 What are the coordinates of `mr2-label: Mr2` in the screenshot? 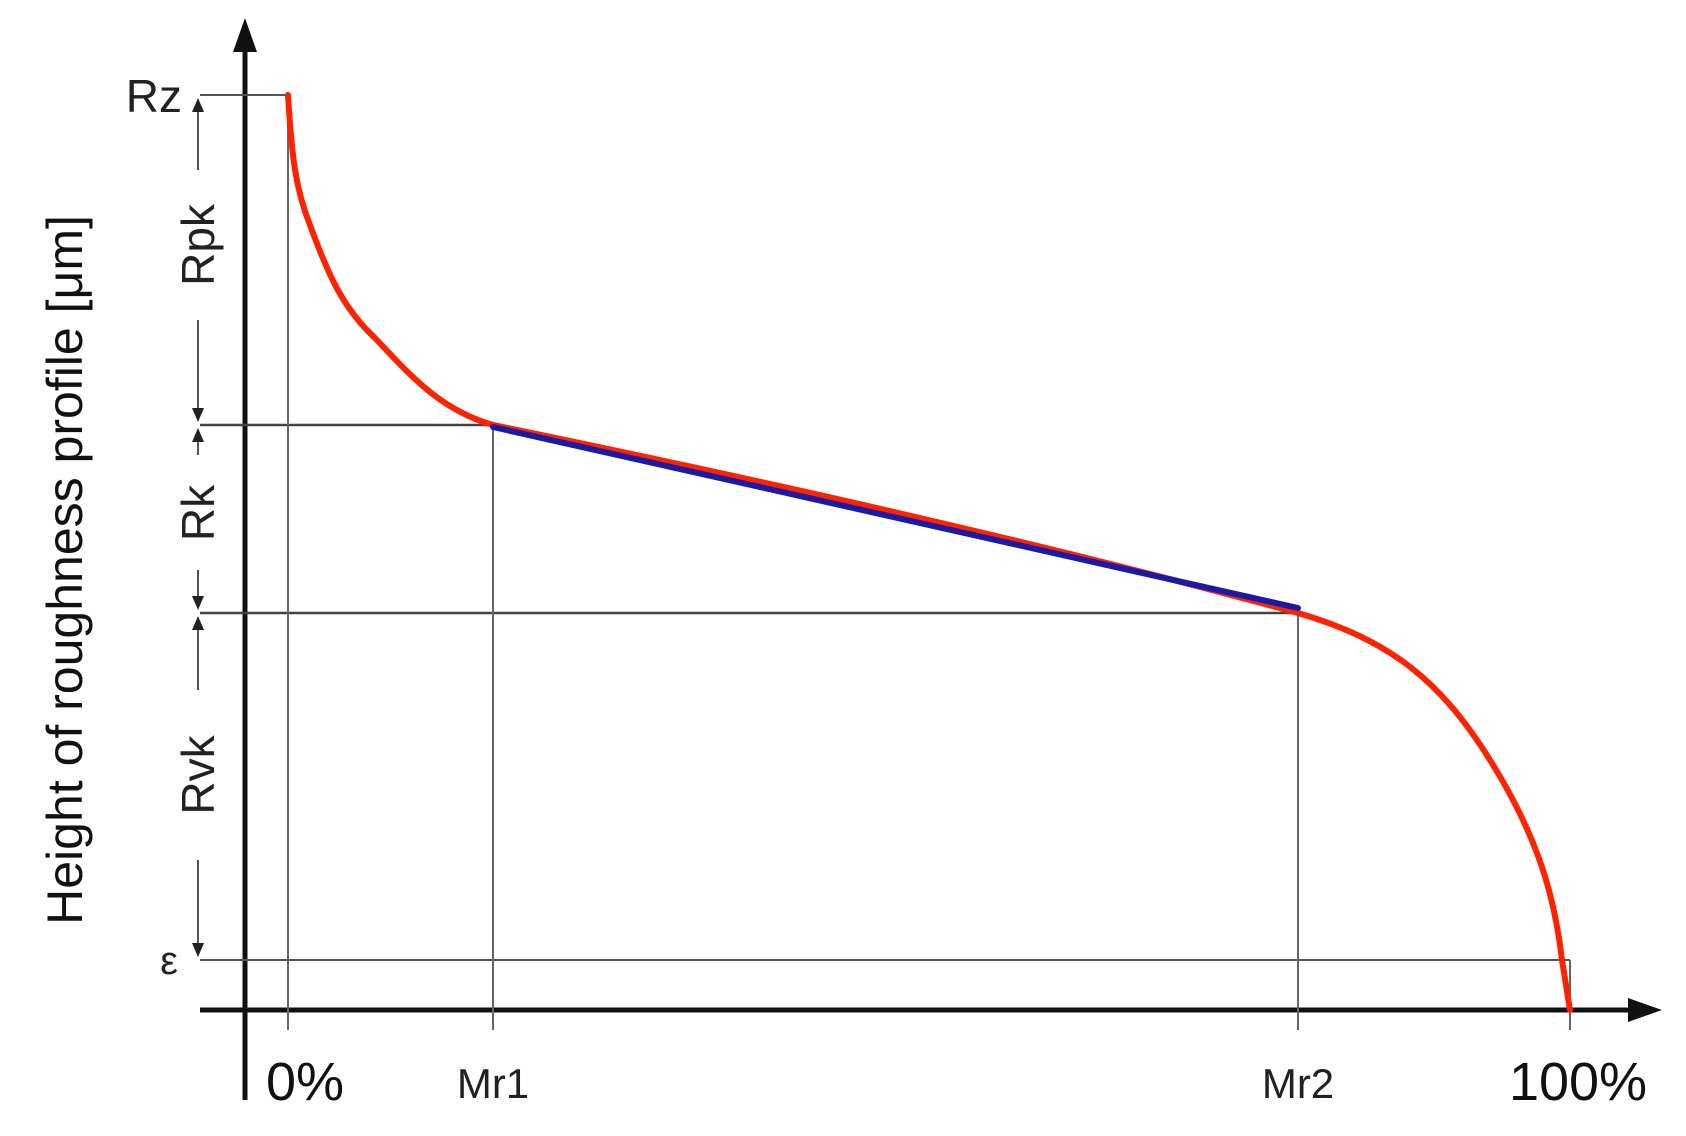 It's located at (1298, 1083).